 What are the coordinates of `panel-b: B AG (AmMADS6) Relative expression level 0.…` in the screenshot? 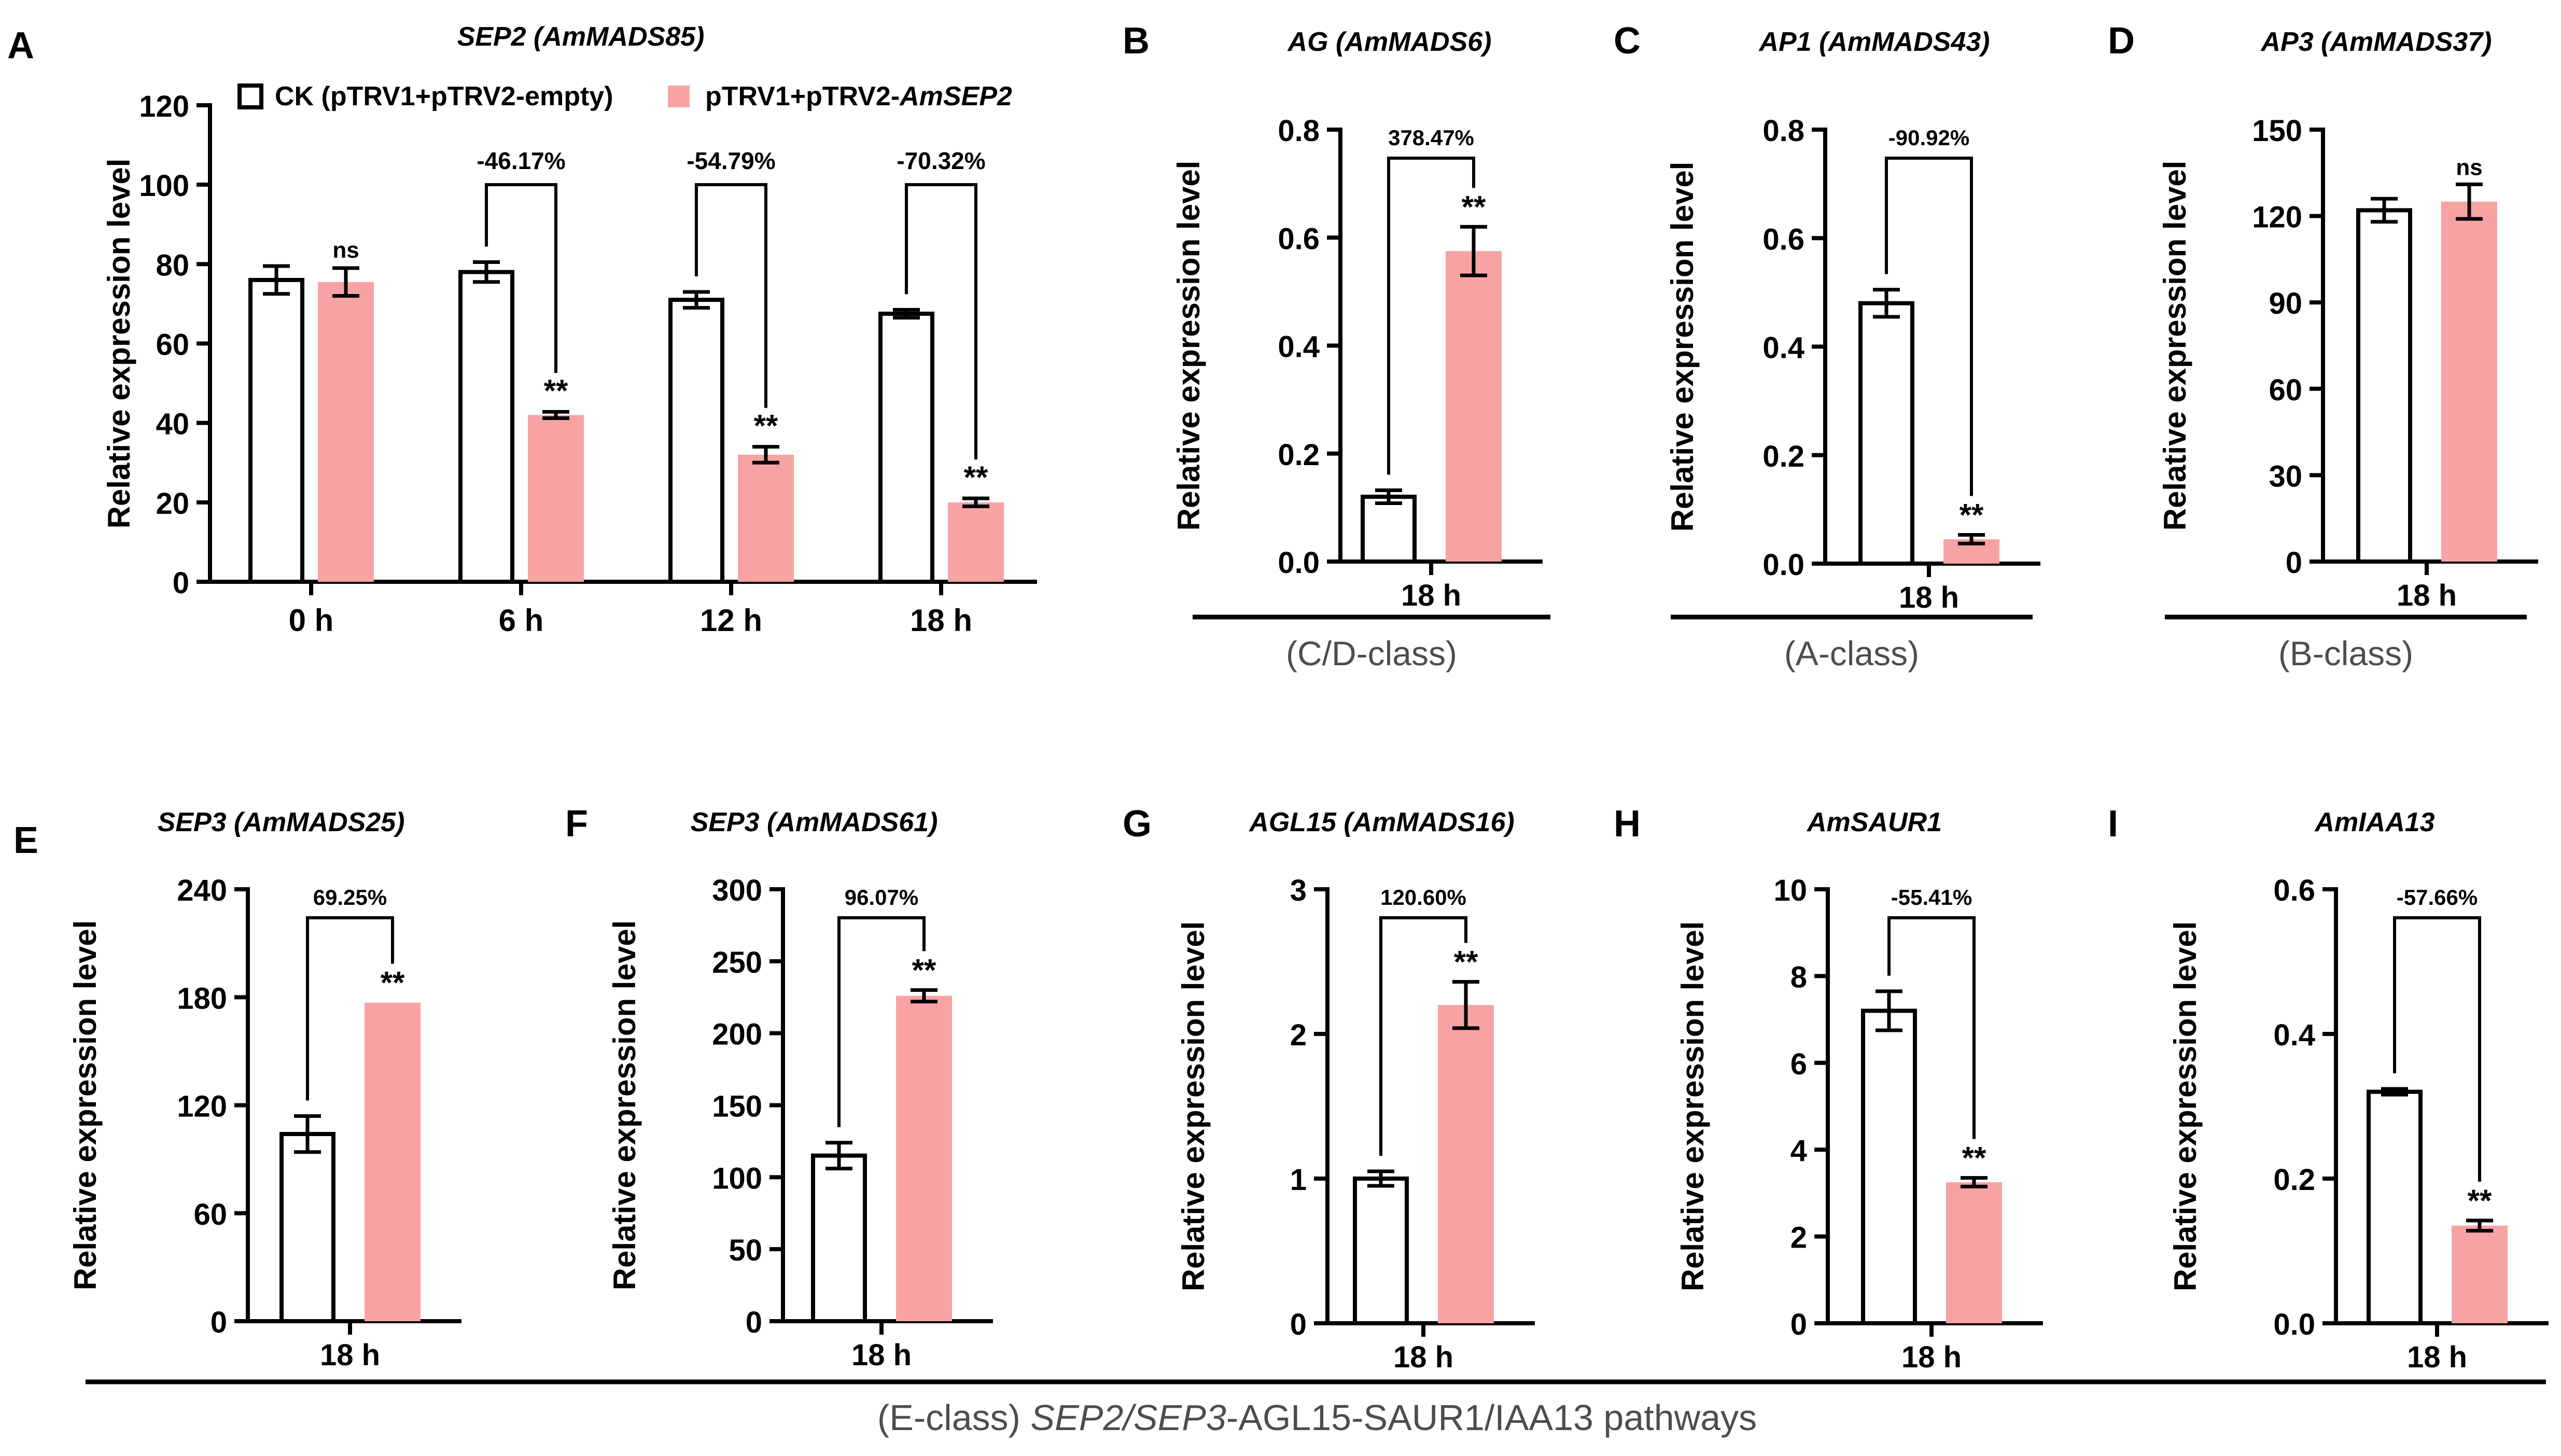 It's located at (1333, 316).